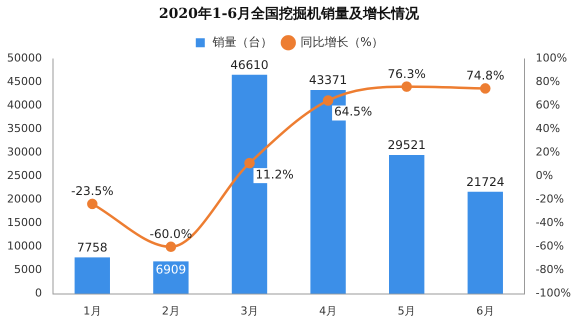  What do you see at coordinates (24, 199) in the screenshot?
I see `y-tick-label: 20000` at bounding box center [24, 199].